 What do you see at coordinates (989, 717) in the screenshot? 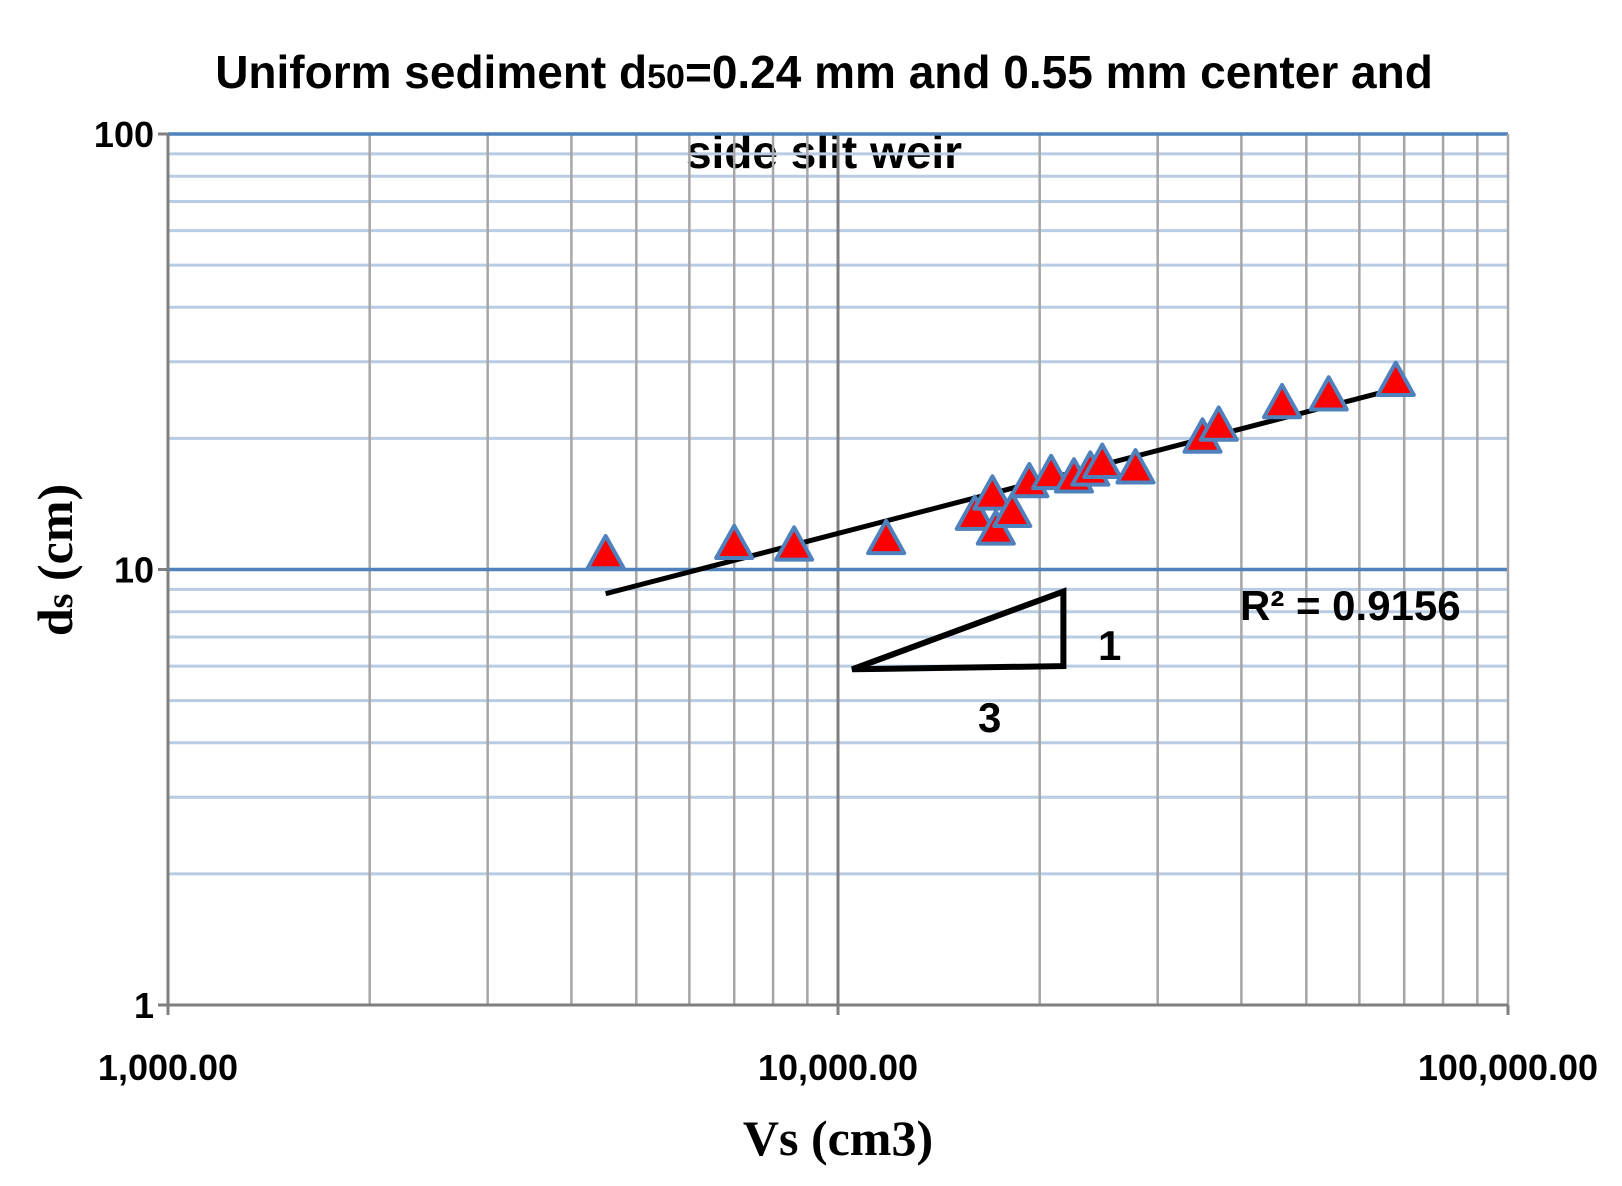
I see `slope-run-label: 3` at bounding box center [989, 717].